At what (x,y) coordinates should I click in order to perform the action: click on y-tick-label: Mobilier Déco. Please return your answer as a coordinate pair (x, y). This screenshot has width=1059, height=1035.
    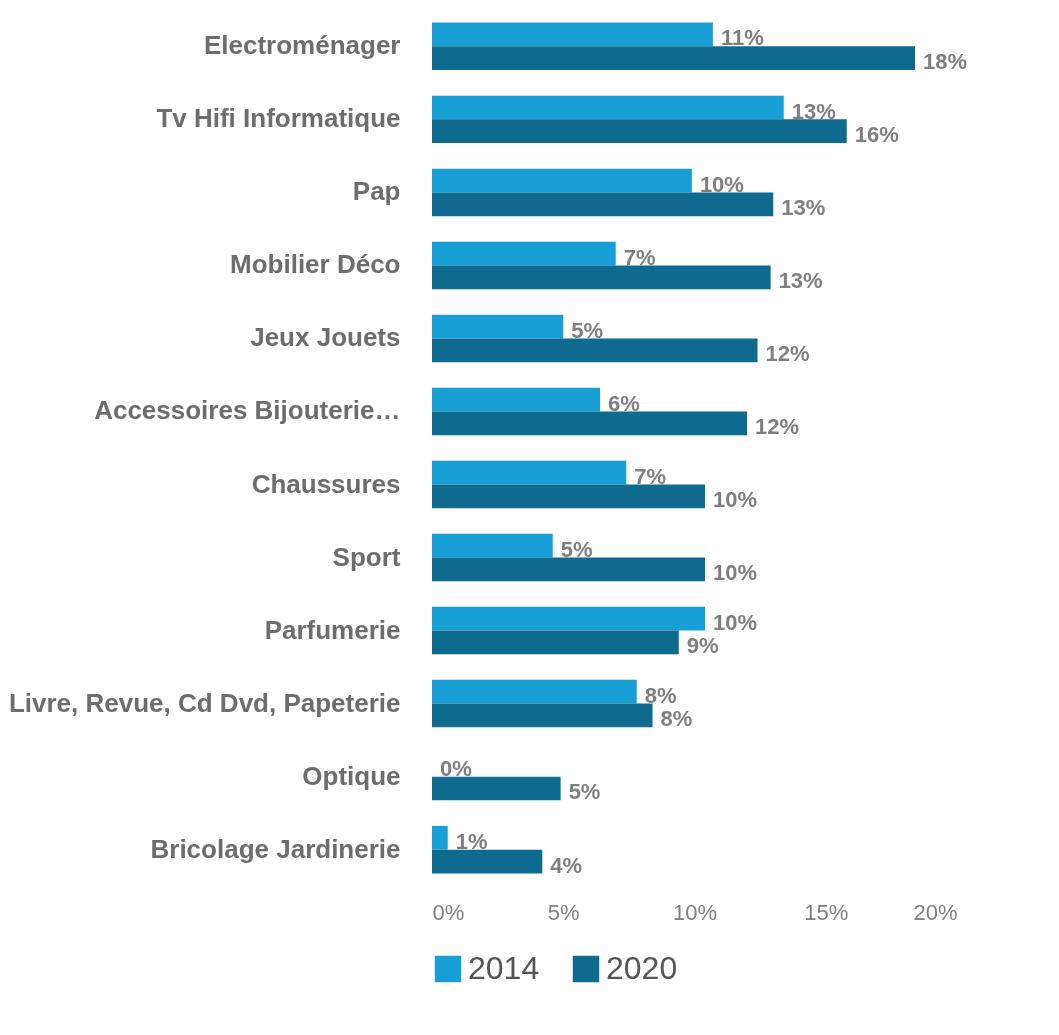
    Looking at the image, I should click on (315, 264).